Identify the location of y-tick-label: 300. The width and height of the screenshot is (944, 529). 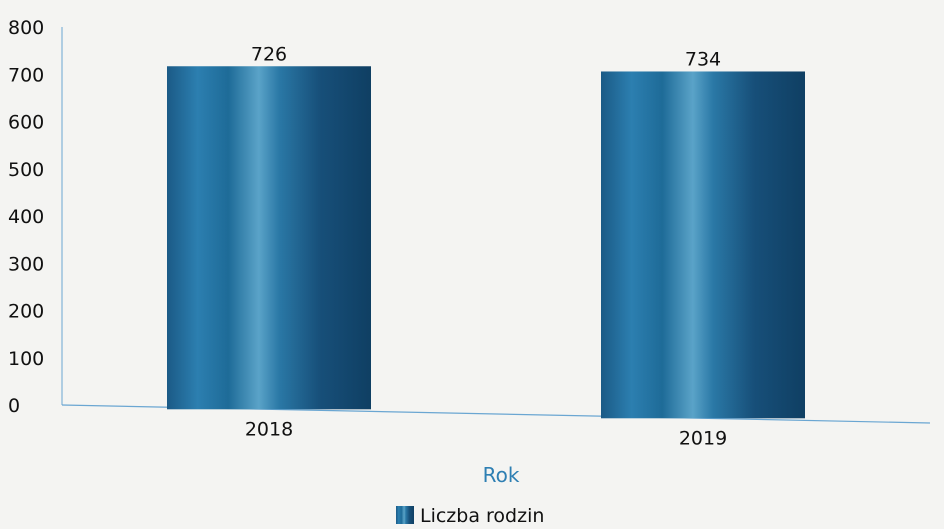
(26, 264).